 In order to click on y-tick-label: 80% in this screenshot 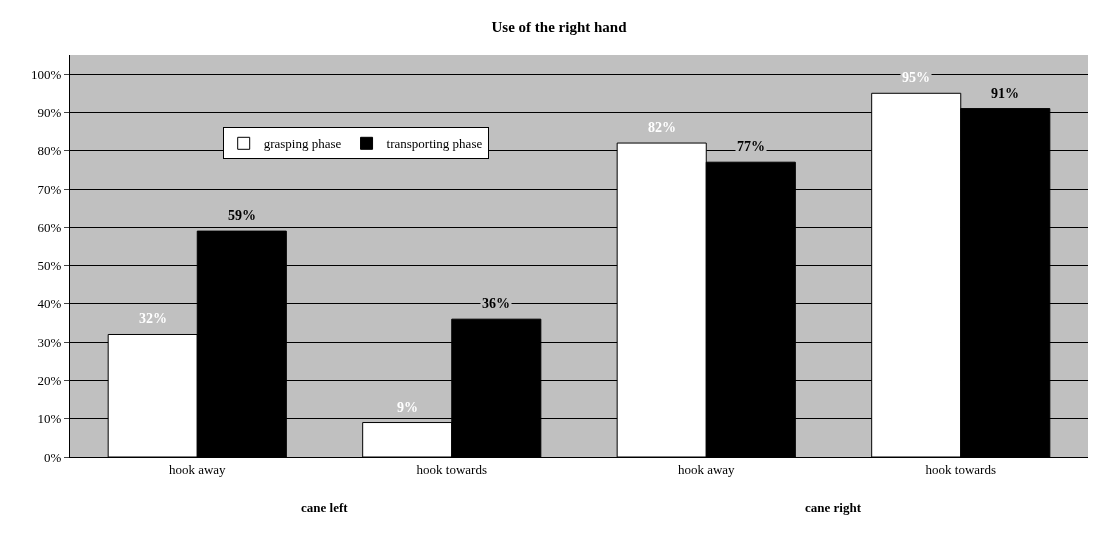, I will do `click(49, 151)`.